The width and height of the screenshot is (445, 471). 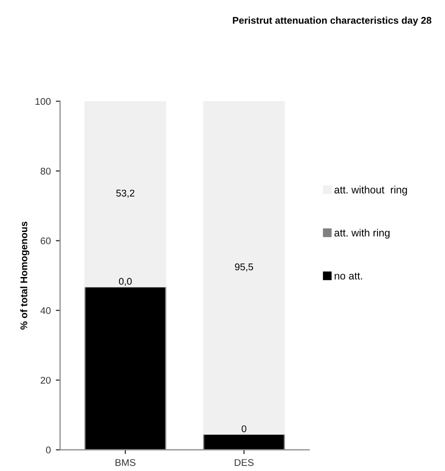 What do you see at coordinates (348, 276) in the screenshot?
I see `legend-label: no att.` at bounding box center [348, 276].